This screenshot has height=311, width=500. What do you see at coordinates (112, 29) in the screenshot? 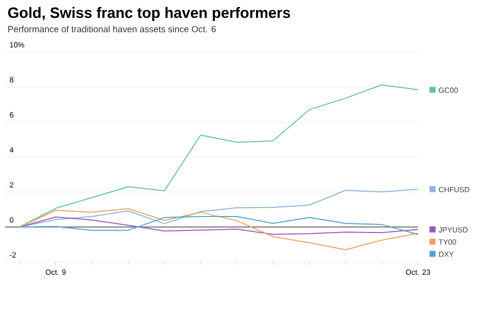
I see `chart-subtitle: Performance of traditional haven assets since Oct. 6` at bounding box center [112, 29].